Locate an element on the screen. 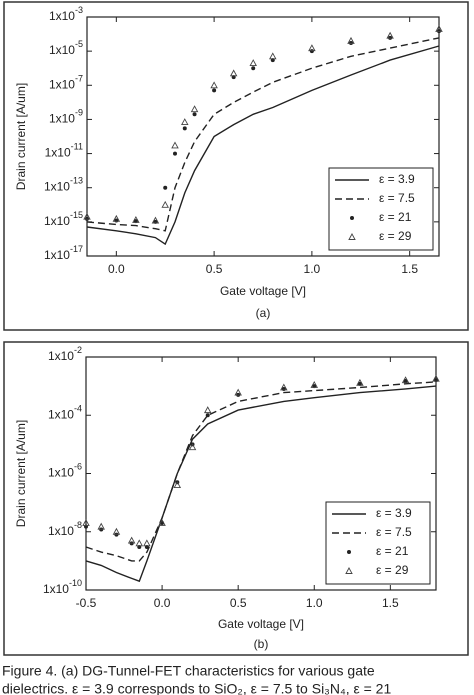  y-tick-exponent: -17 is located at coordinates (76, 249).